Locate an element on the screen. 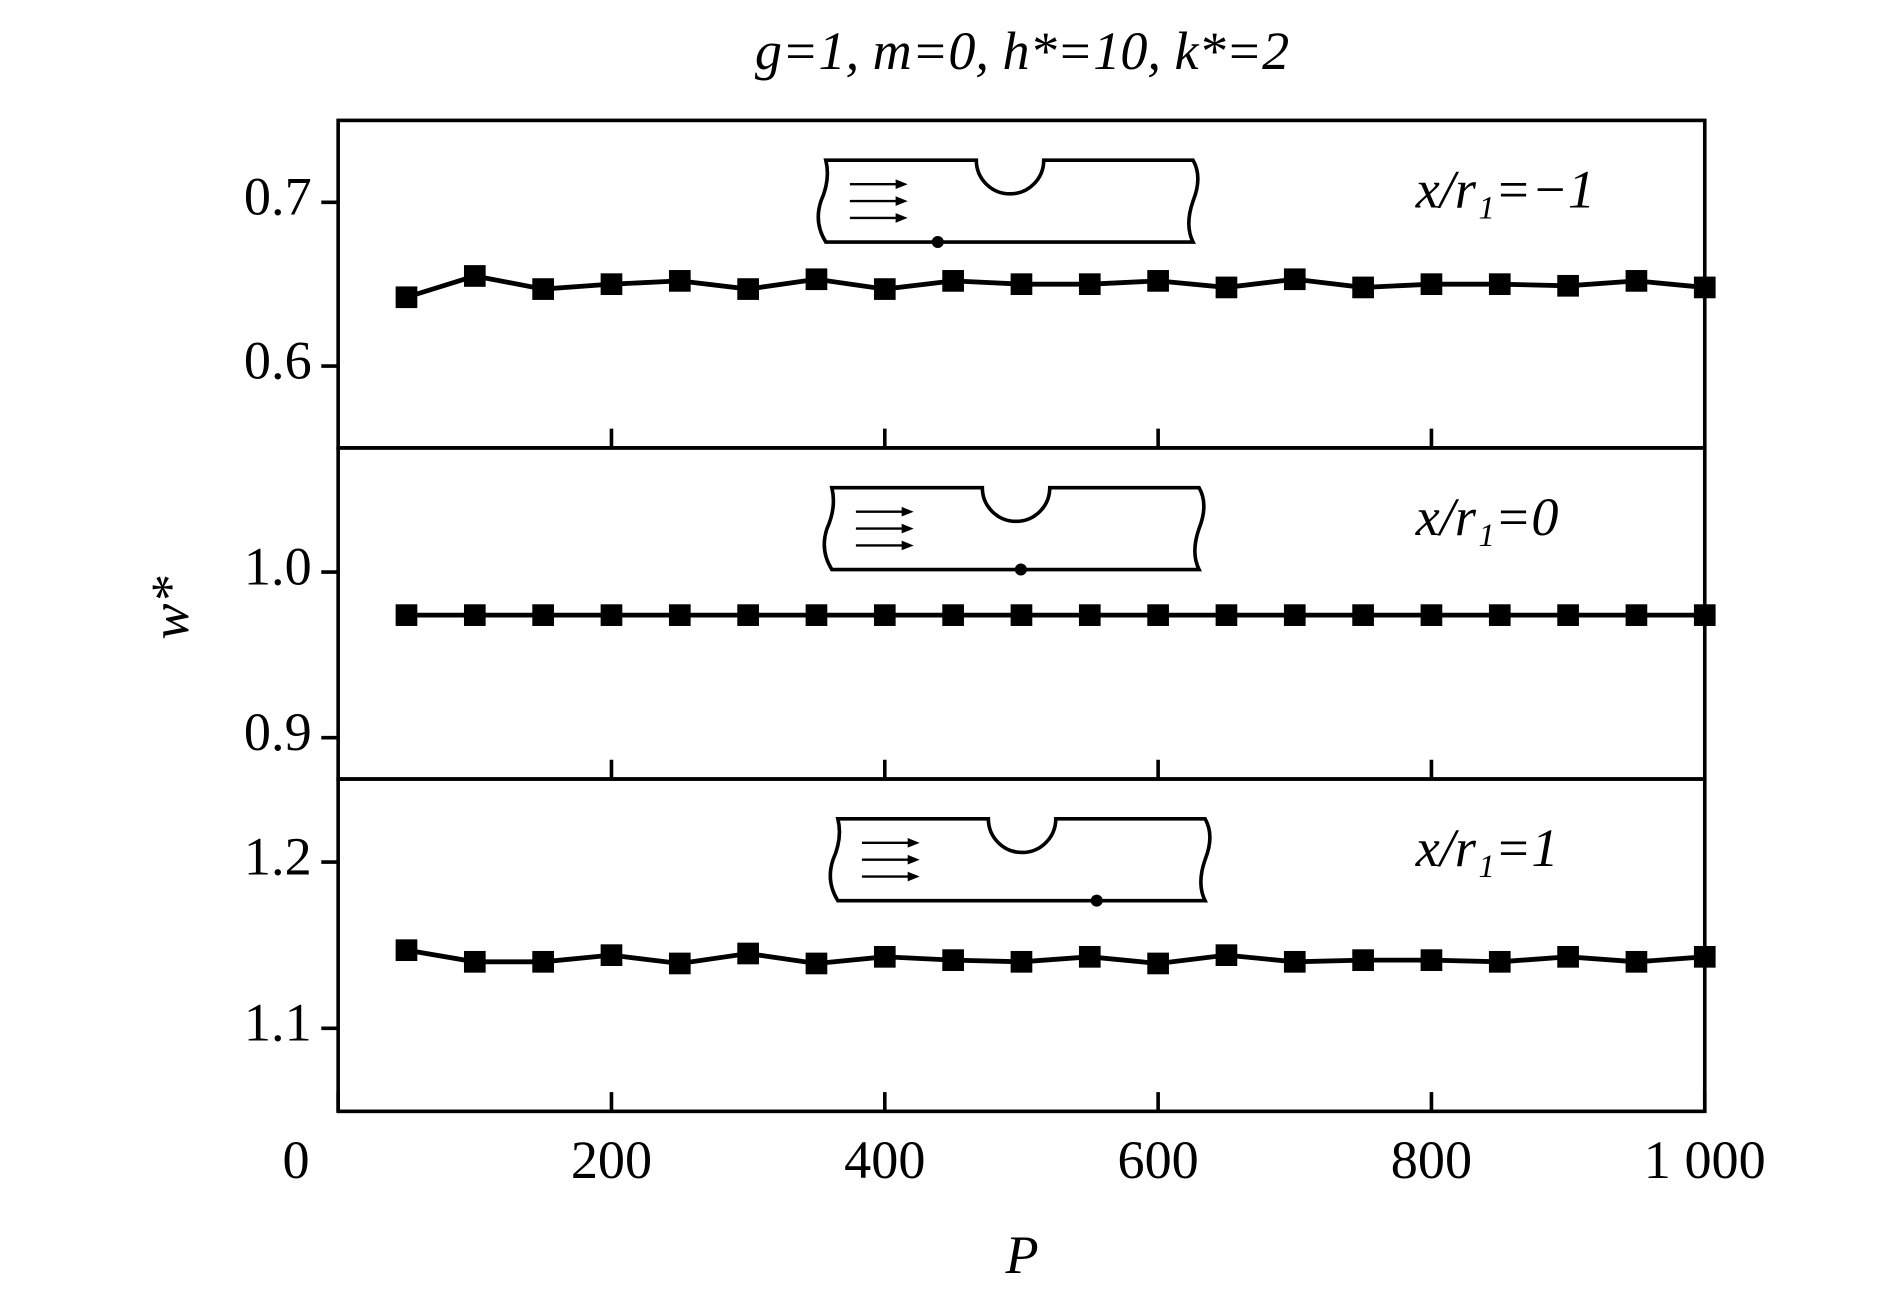 The height and width of the screenshot is (1304, 1890). y-tick-label: 0.6 is located at coordinates (278, 360).